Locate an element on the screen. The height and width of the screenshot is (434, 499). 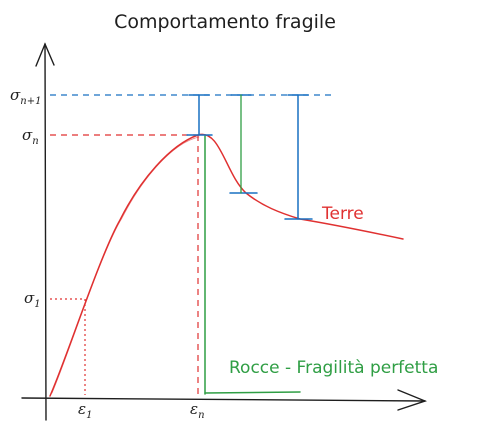
sigma-1-label: σ1 is located at coordinates (32, 299).